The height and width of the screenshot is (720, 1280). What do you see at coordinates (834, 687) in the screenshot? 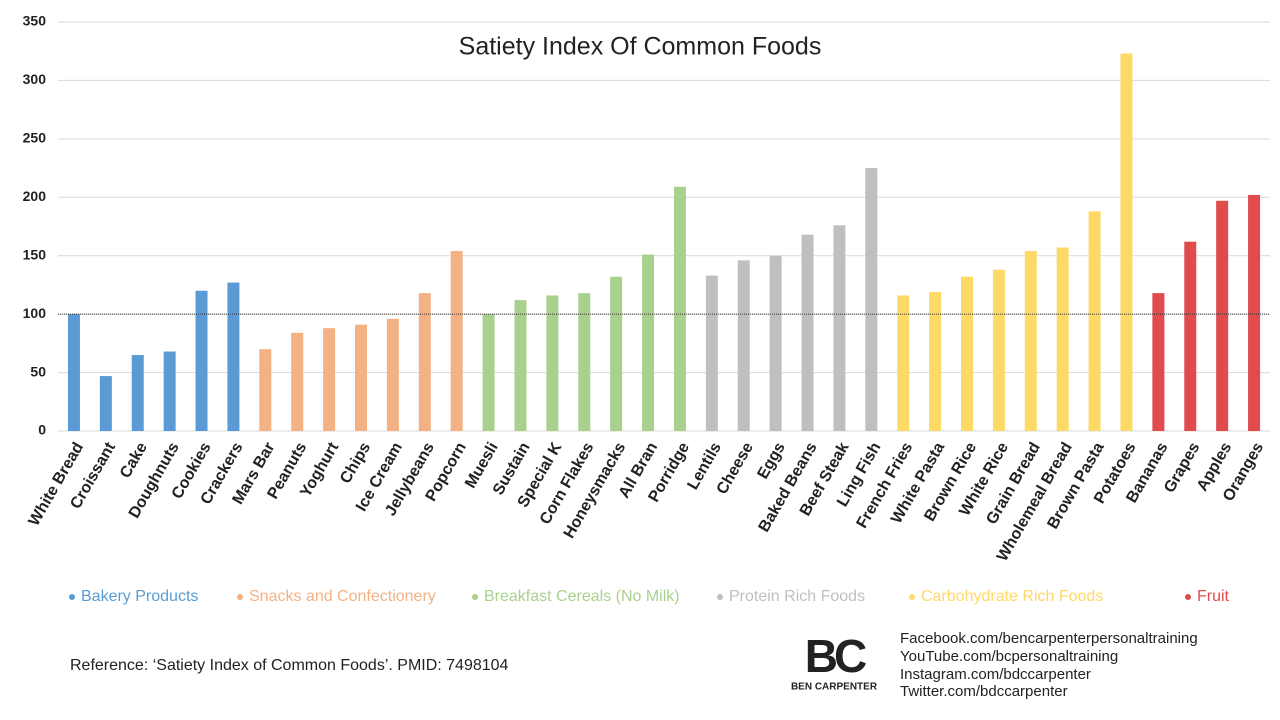
I see `brand: BEN CARPENTER` at bounding box center [834, 687].